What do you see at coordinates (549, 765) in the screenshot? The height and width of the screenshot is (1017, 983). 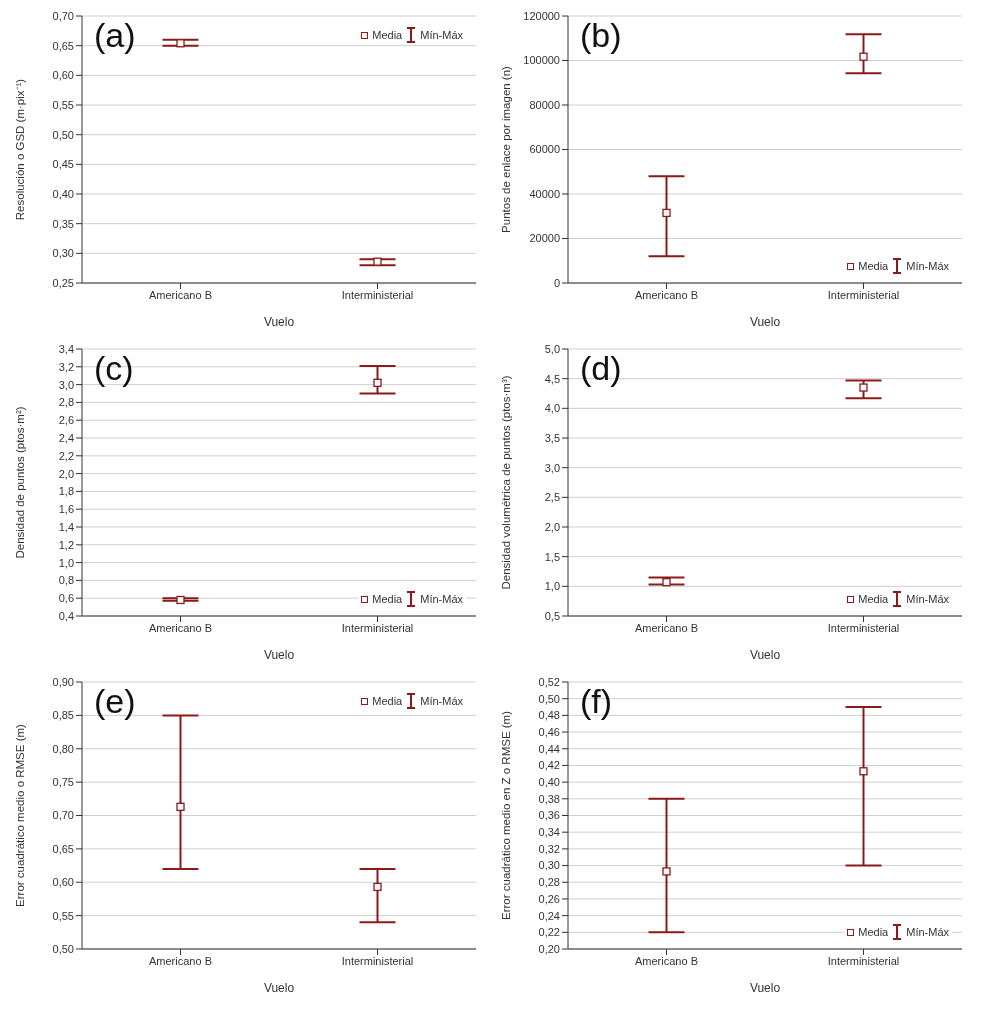 I see `y-tick-label: 0,42` at bounding box center [549, 765].